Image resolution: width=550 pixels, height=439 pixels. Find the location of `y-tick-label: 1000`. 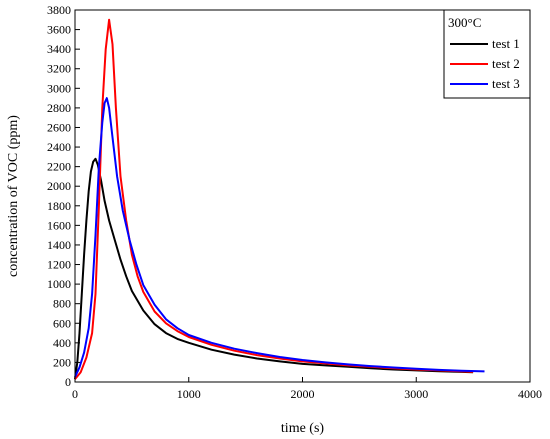

y-tick-label: 1000 is located at coordinates (59, 284).